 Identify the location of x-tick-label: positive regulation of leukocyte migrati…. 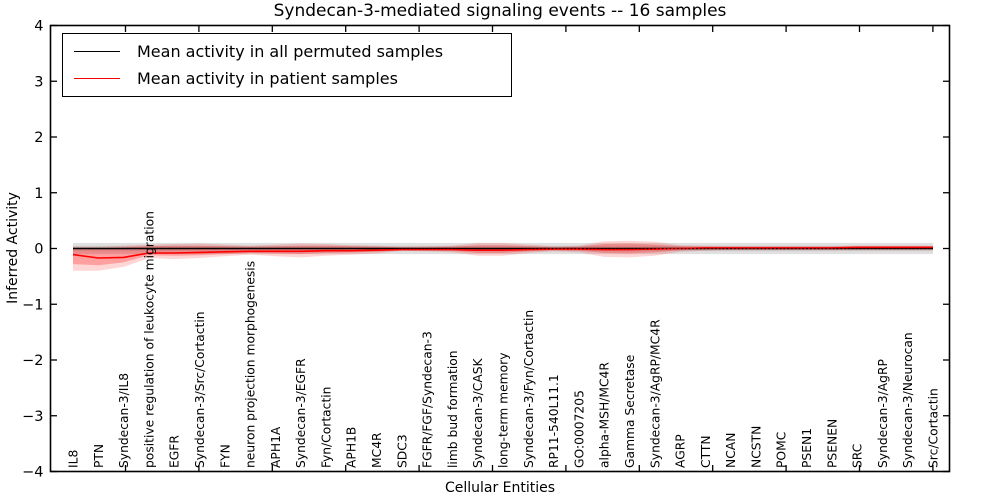
(149, 339).